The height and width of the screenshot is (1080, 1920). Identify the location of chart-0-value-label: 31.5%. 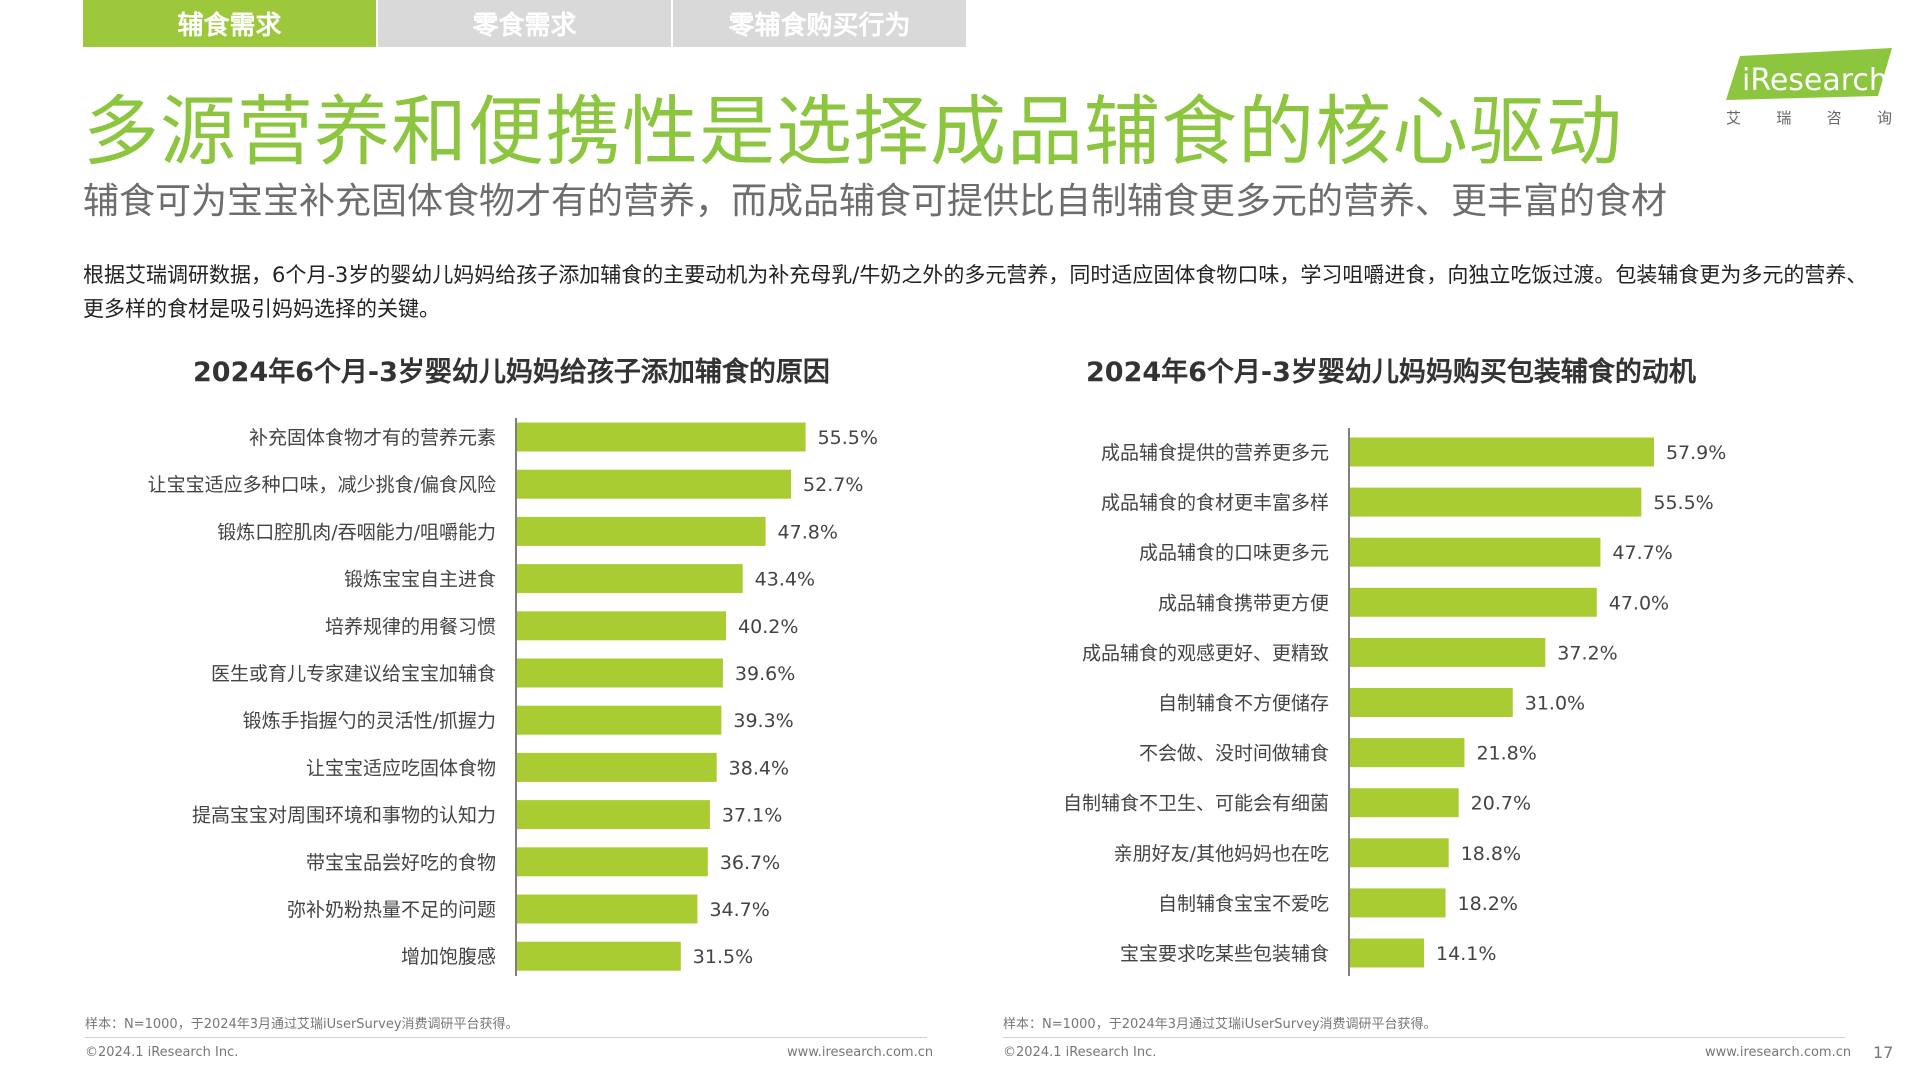
(723, 957).